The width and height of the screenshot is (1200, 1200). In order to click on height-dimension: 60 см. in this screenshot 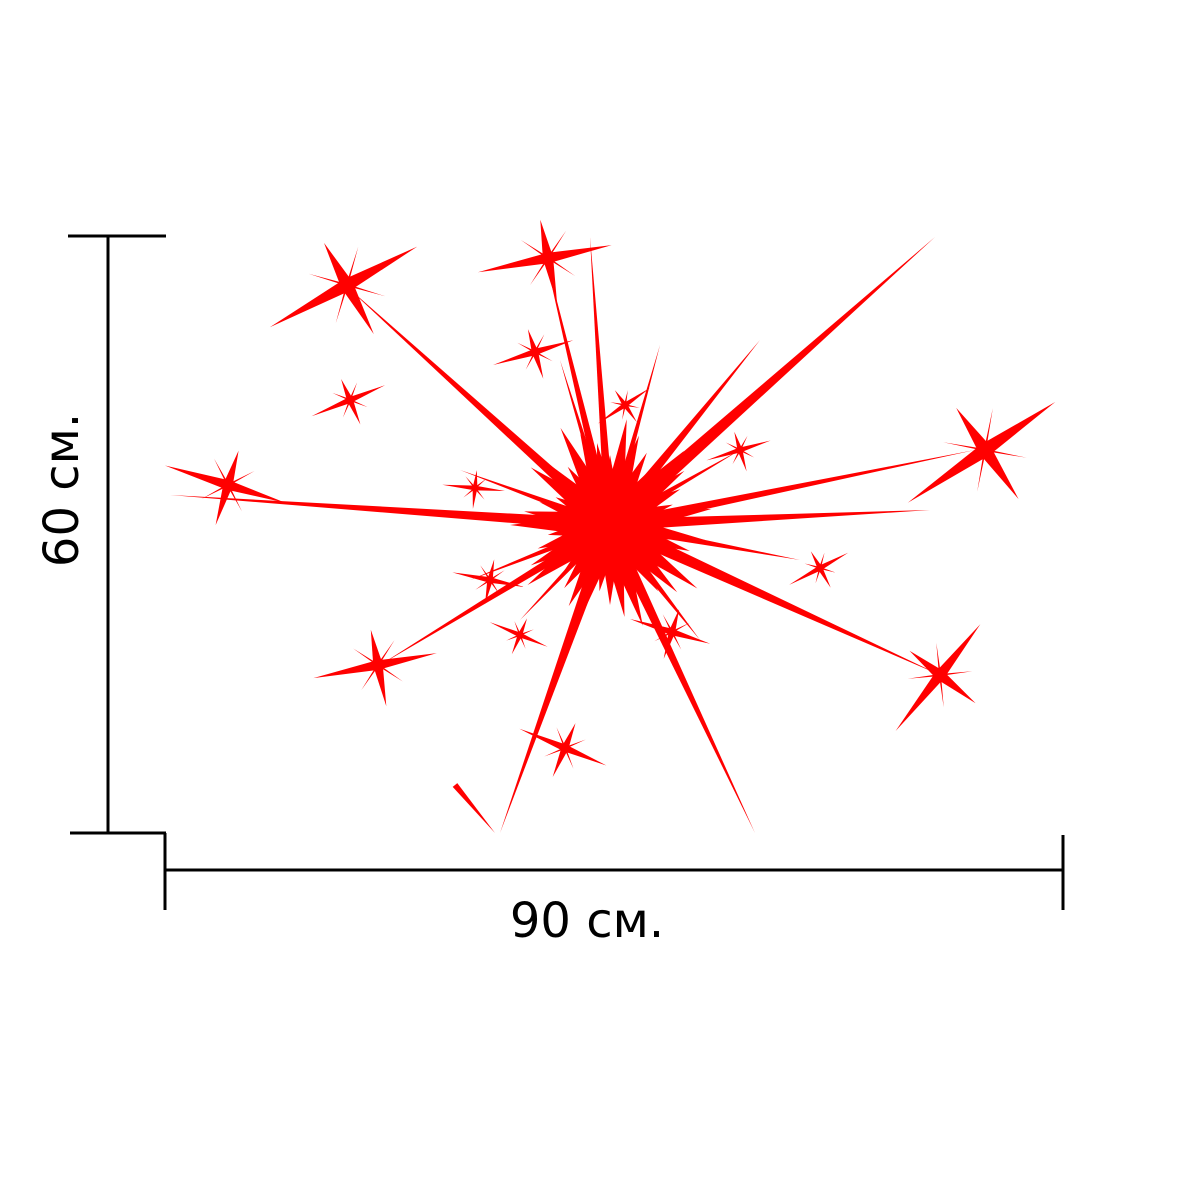, I will do `click(100, 534)`.